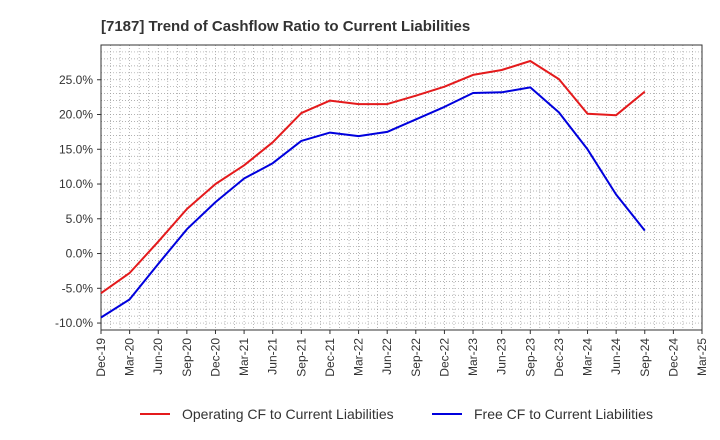  What do you see at coordinates (215, 357) in the screenshot?
I see `x-tick-label: Dec-20` at bounding box center [215, 357].